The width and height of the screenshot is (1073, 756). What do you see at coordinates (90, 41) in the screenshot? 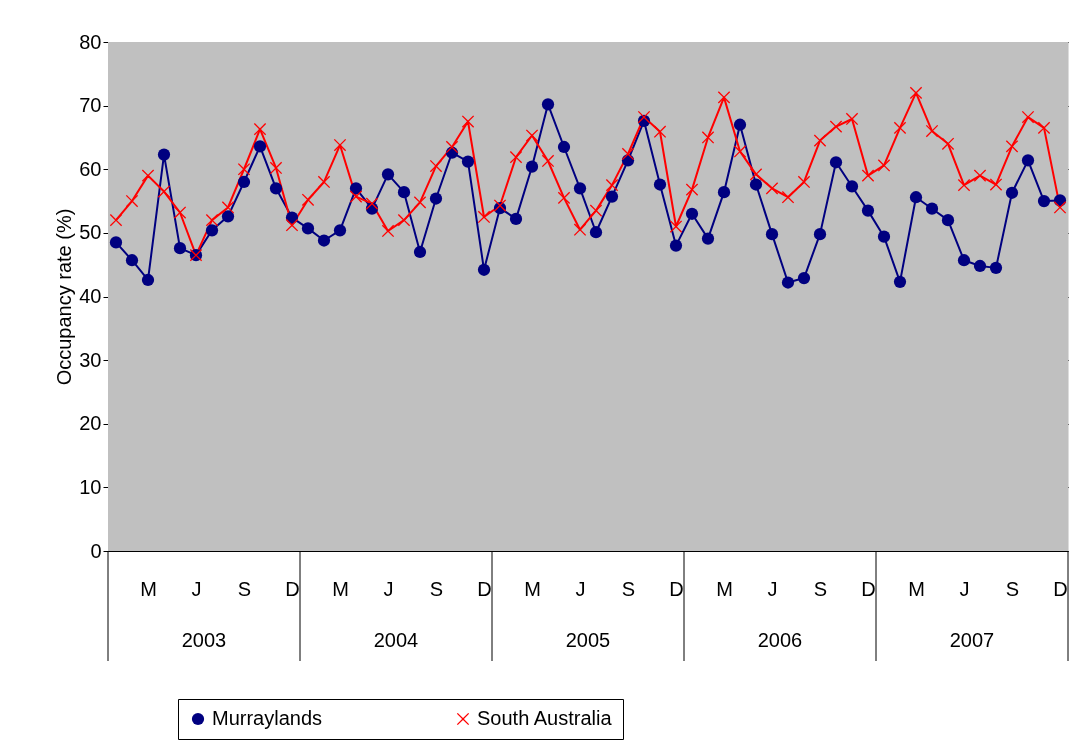
I see `y-tick-label: 80` at bounding box center [90, 41].